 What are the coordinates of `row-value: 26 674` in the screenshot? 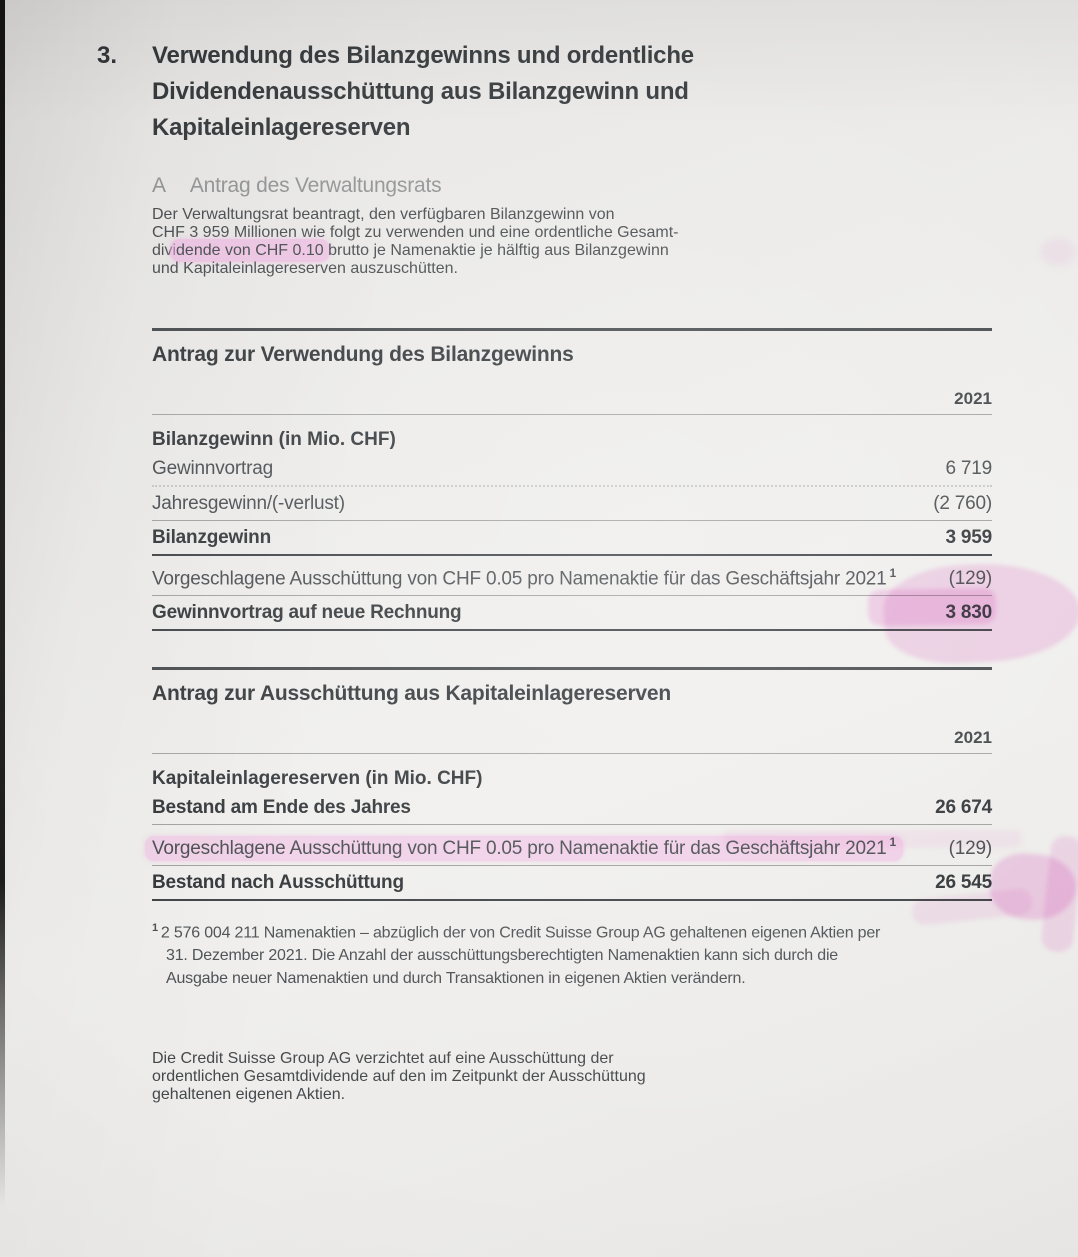 It's located at (963, 808).